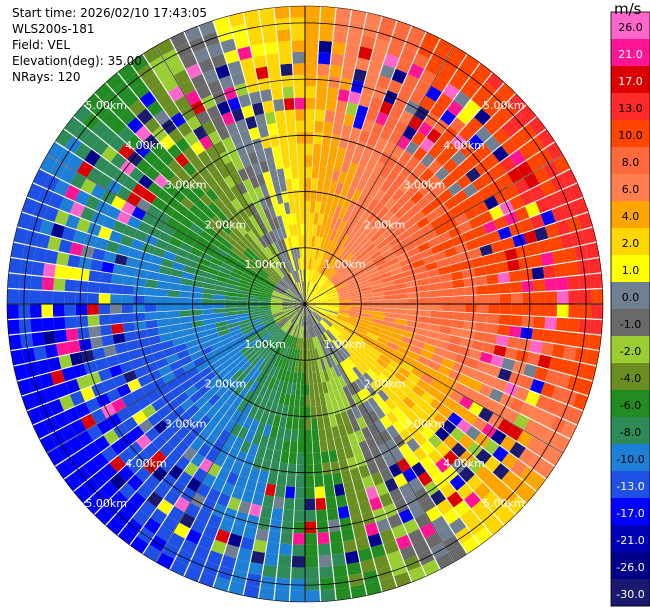  Describe the element at coordinates (41, 45) in the screenshot. I see `field-label: Field: VEL` at that location.